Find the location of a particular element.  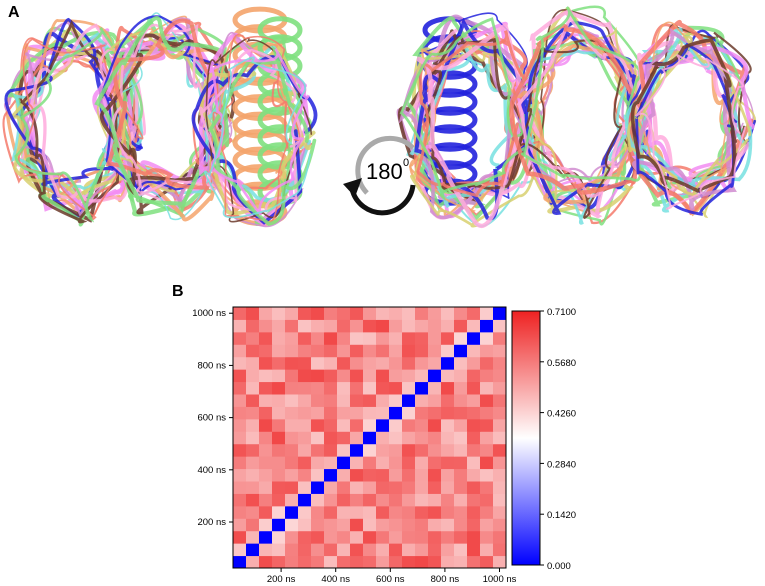

rotation-arc-front is located at coordinates (382, 200).